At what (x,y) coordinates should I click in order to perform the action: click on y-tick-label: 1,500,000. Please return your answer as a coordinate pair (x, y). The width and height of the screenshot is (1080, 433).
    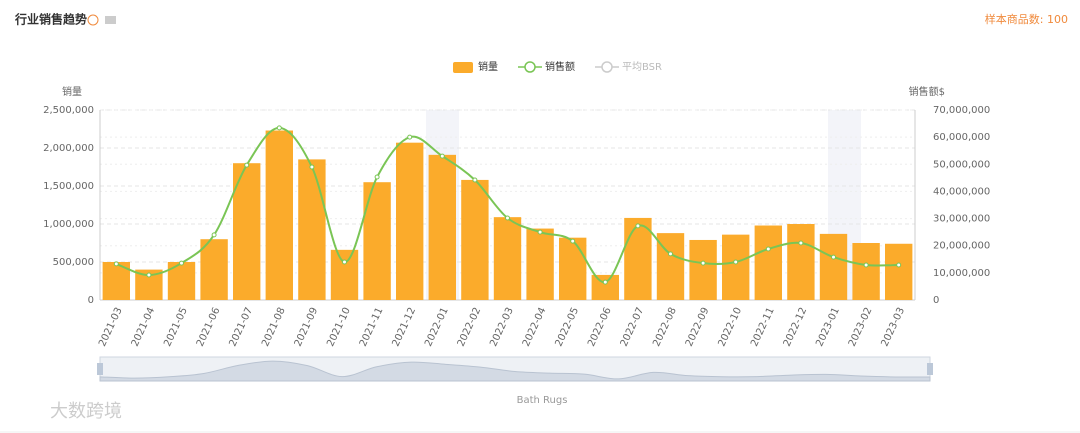
    Looking at the image, I should click on (68, 186).